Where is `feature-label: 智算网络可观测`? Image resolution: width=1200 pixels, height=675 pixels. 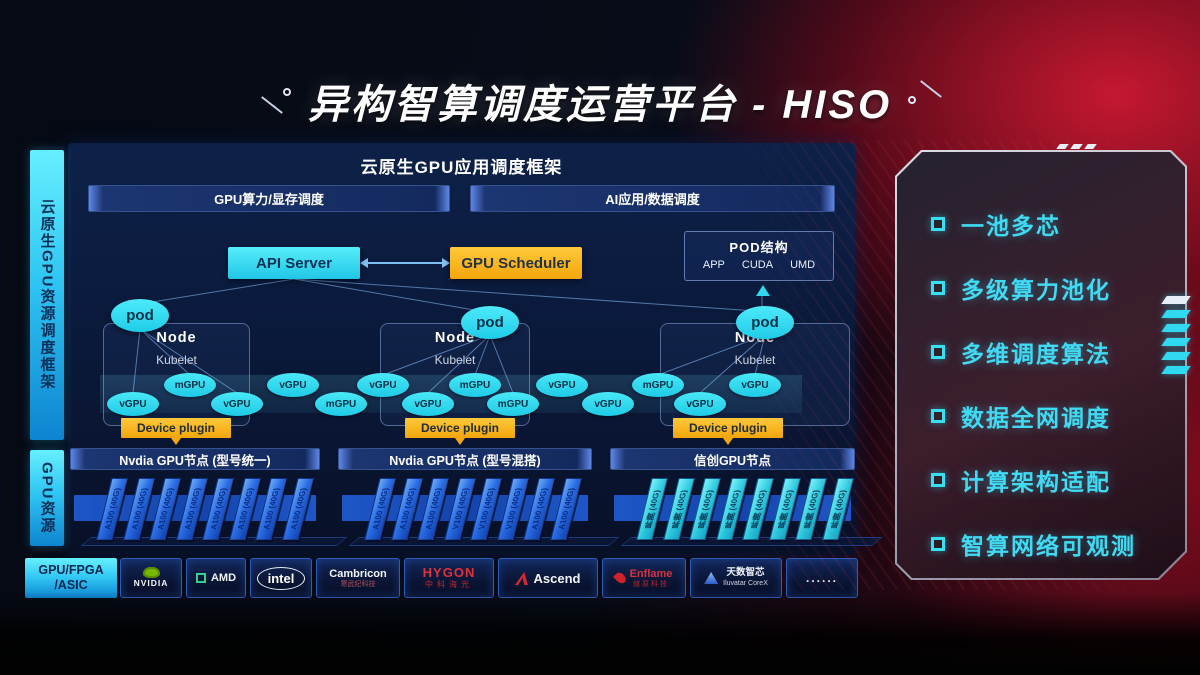
feature-label: 智算网络可观测 is located at coordinates (1048, 546).